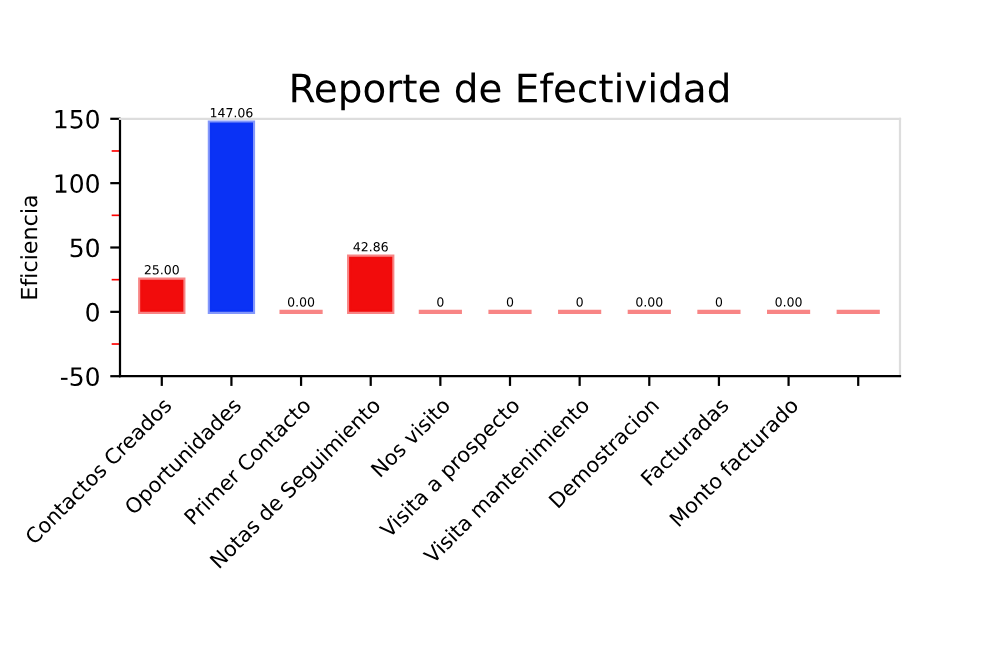 This screenshot has width=1000, height=660. I want to click on y-tick-label: 150, so click(77, 119).